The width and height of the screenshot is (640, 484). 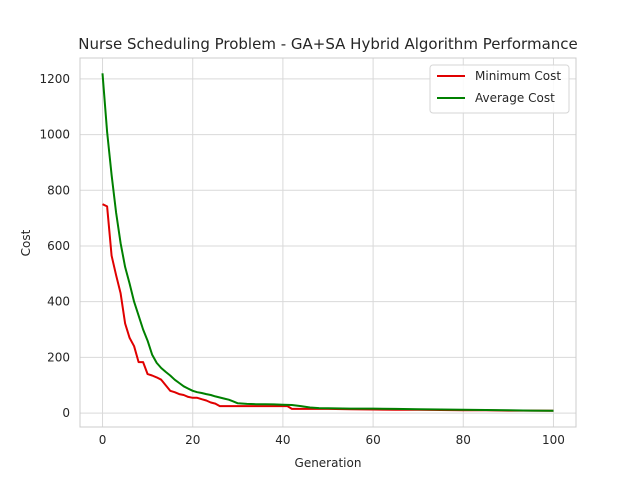 I want to click on y-tick-label: 200, so click(x=58, y=357).